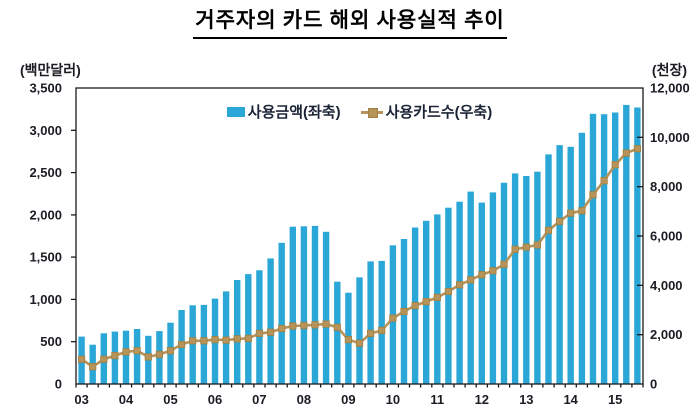  What do you see at coordinates (359, 330) in the screenshot?
I see `bar-09Q2` at bounding box center [359, 330].